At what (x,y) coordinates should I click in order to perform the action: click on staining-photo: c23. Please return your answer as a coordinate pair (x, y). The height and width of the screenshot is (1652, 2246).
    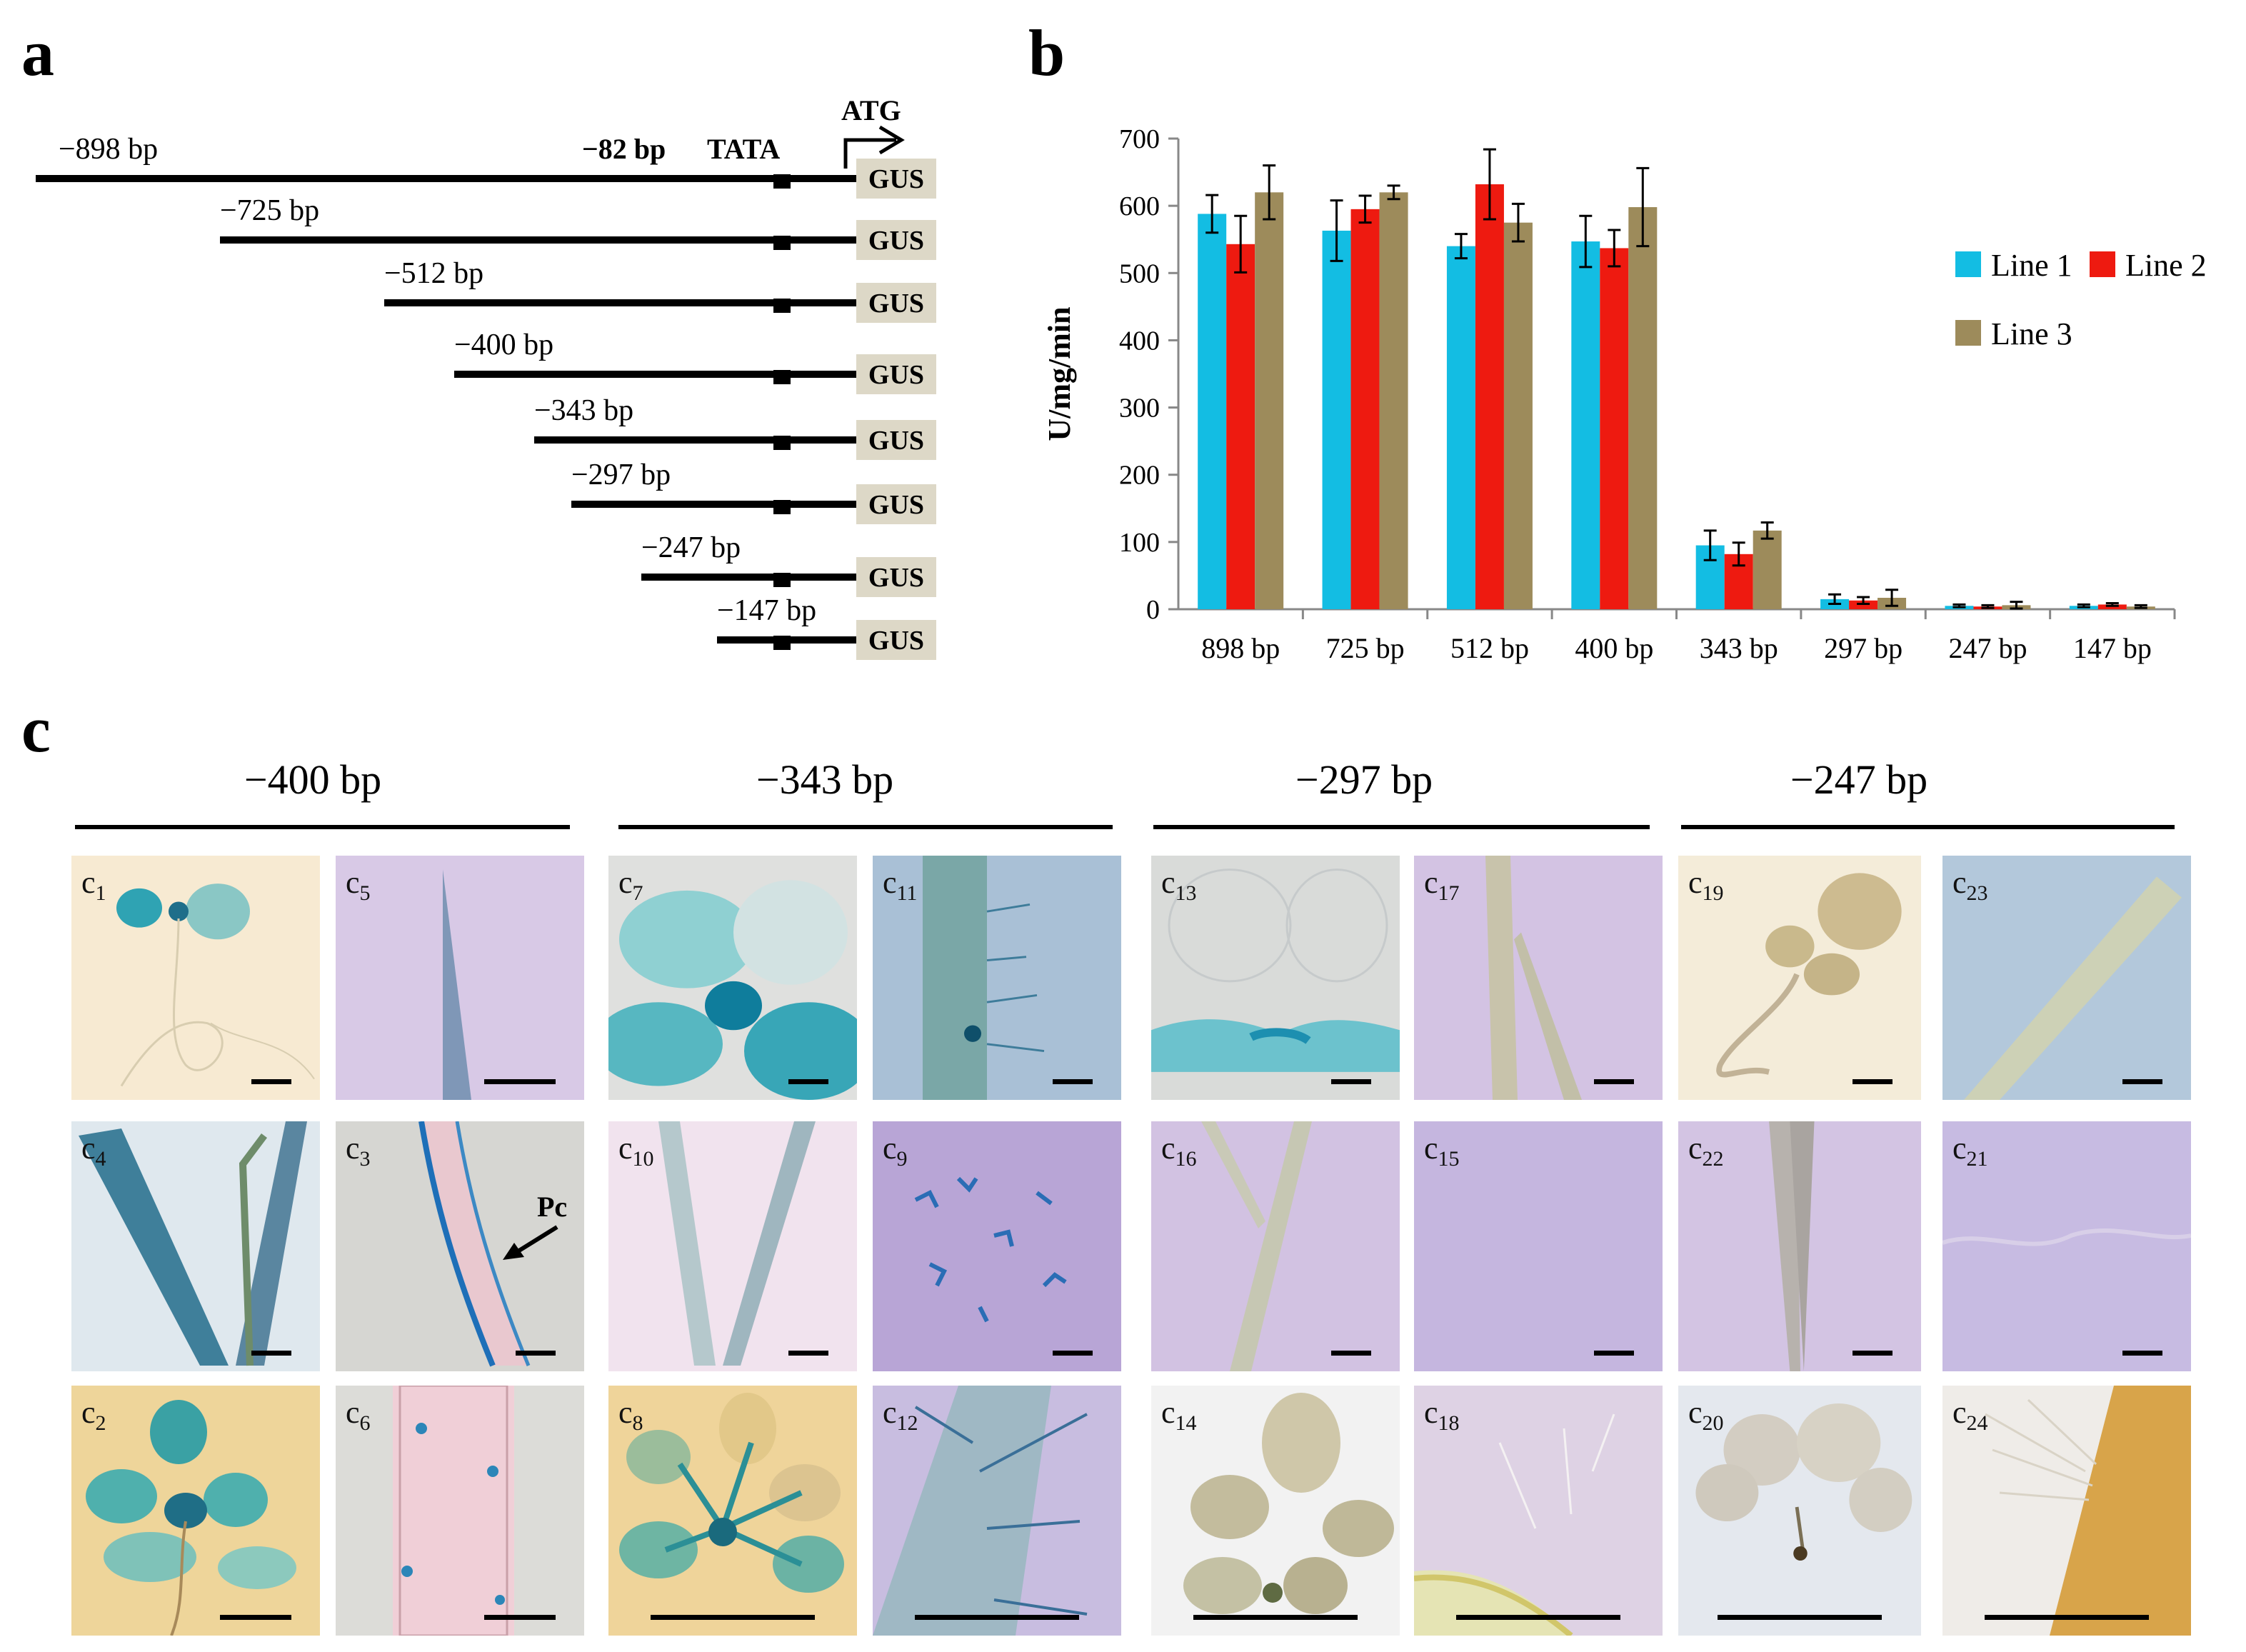
    Looking at the image, I should click on (2066, 978).